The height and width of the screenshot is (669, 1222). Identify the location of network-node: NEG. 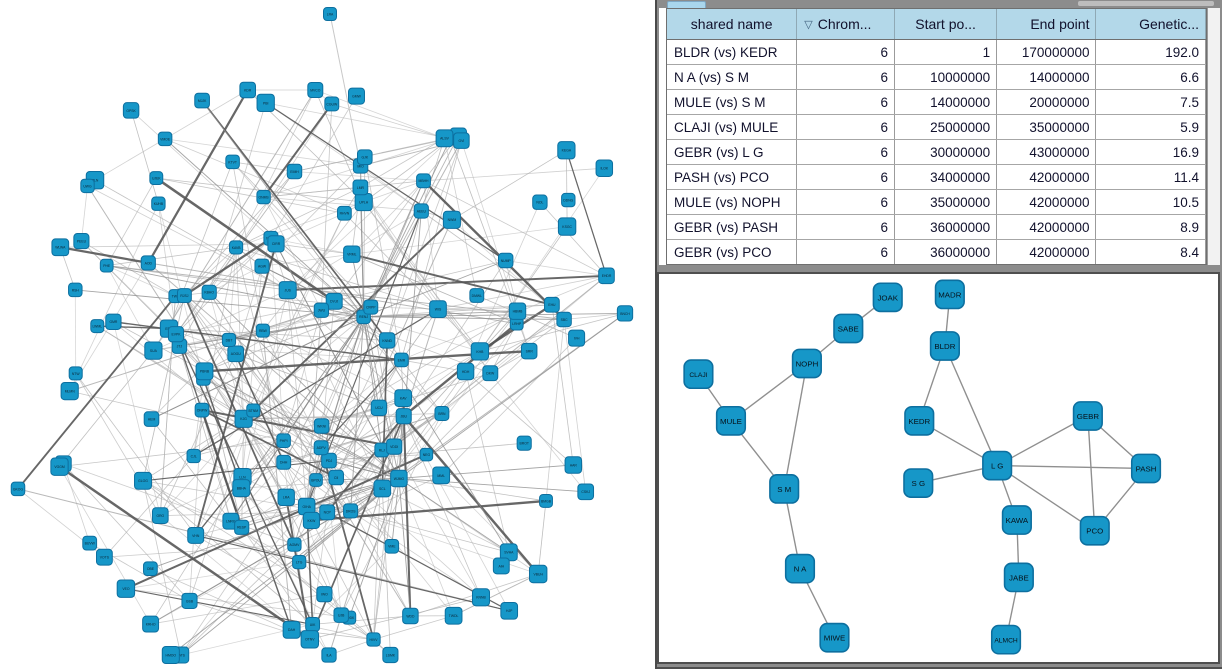
(426, 454).